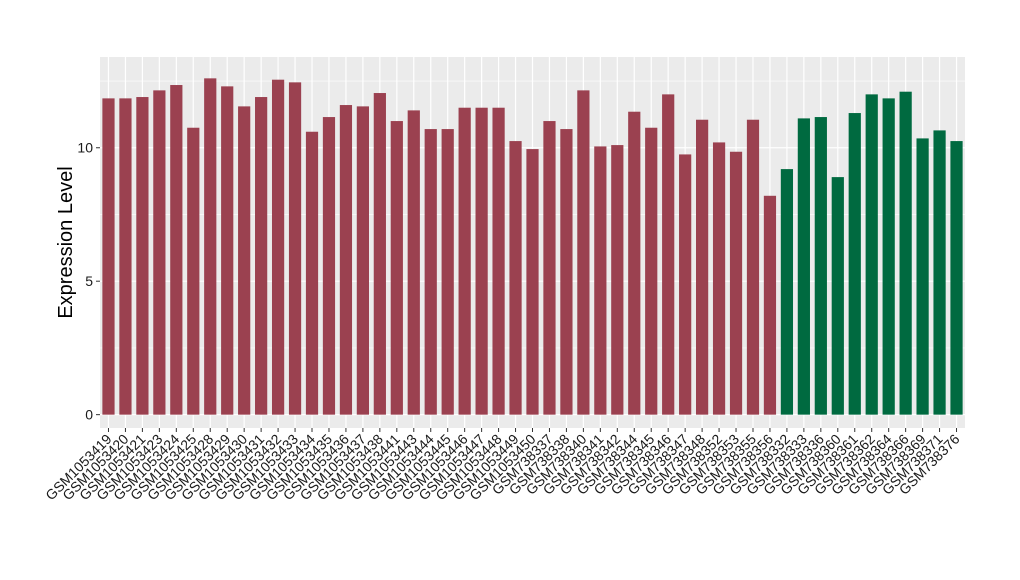 The height and width of the screenshot is (580, 1020). I want to click on bar-GSM1053445, so click(447, 272).